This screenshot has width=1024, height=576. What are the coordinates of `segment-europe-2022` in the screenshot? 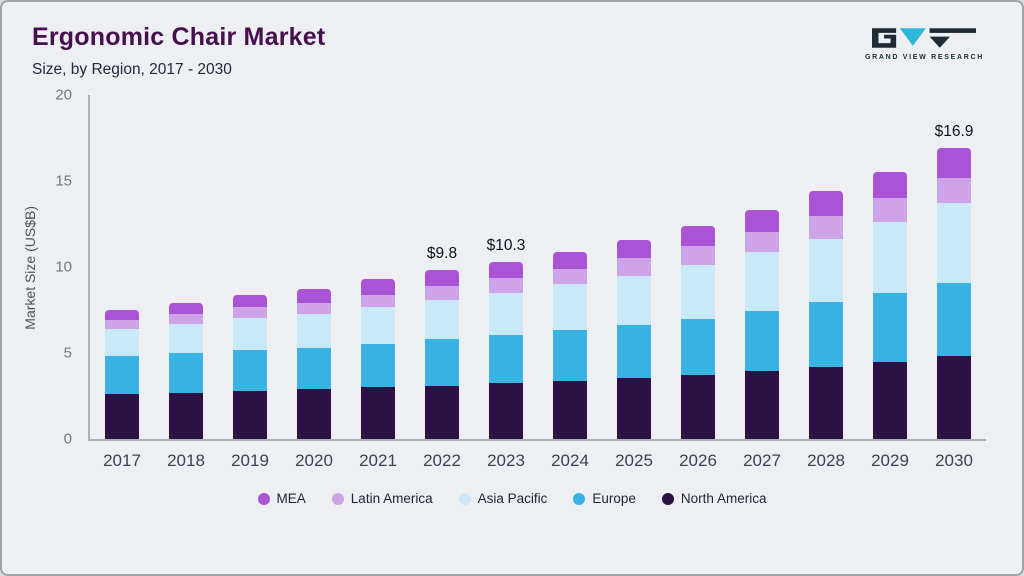 It's located at (442, 362).